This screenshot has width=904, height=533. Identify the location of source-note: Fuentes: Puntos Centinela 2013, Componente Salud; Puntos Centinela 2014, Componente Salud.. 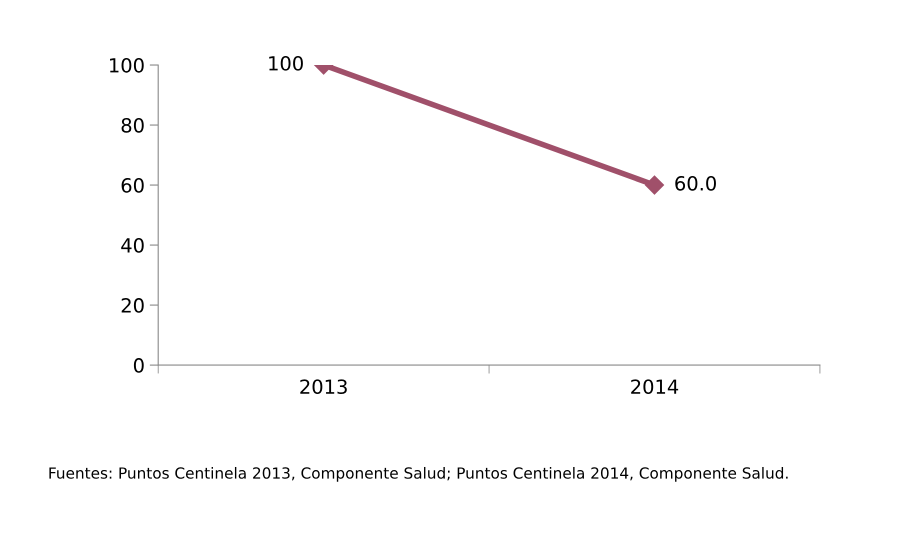
(418, 474).